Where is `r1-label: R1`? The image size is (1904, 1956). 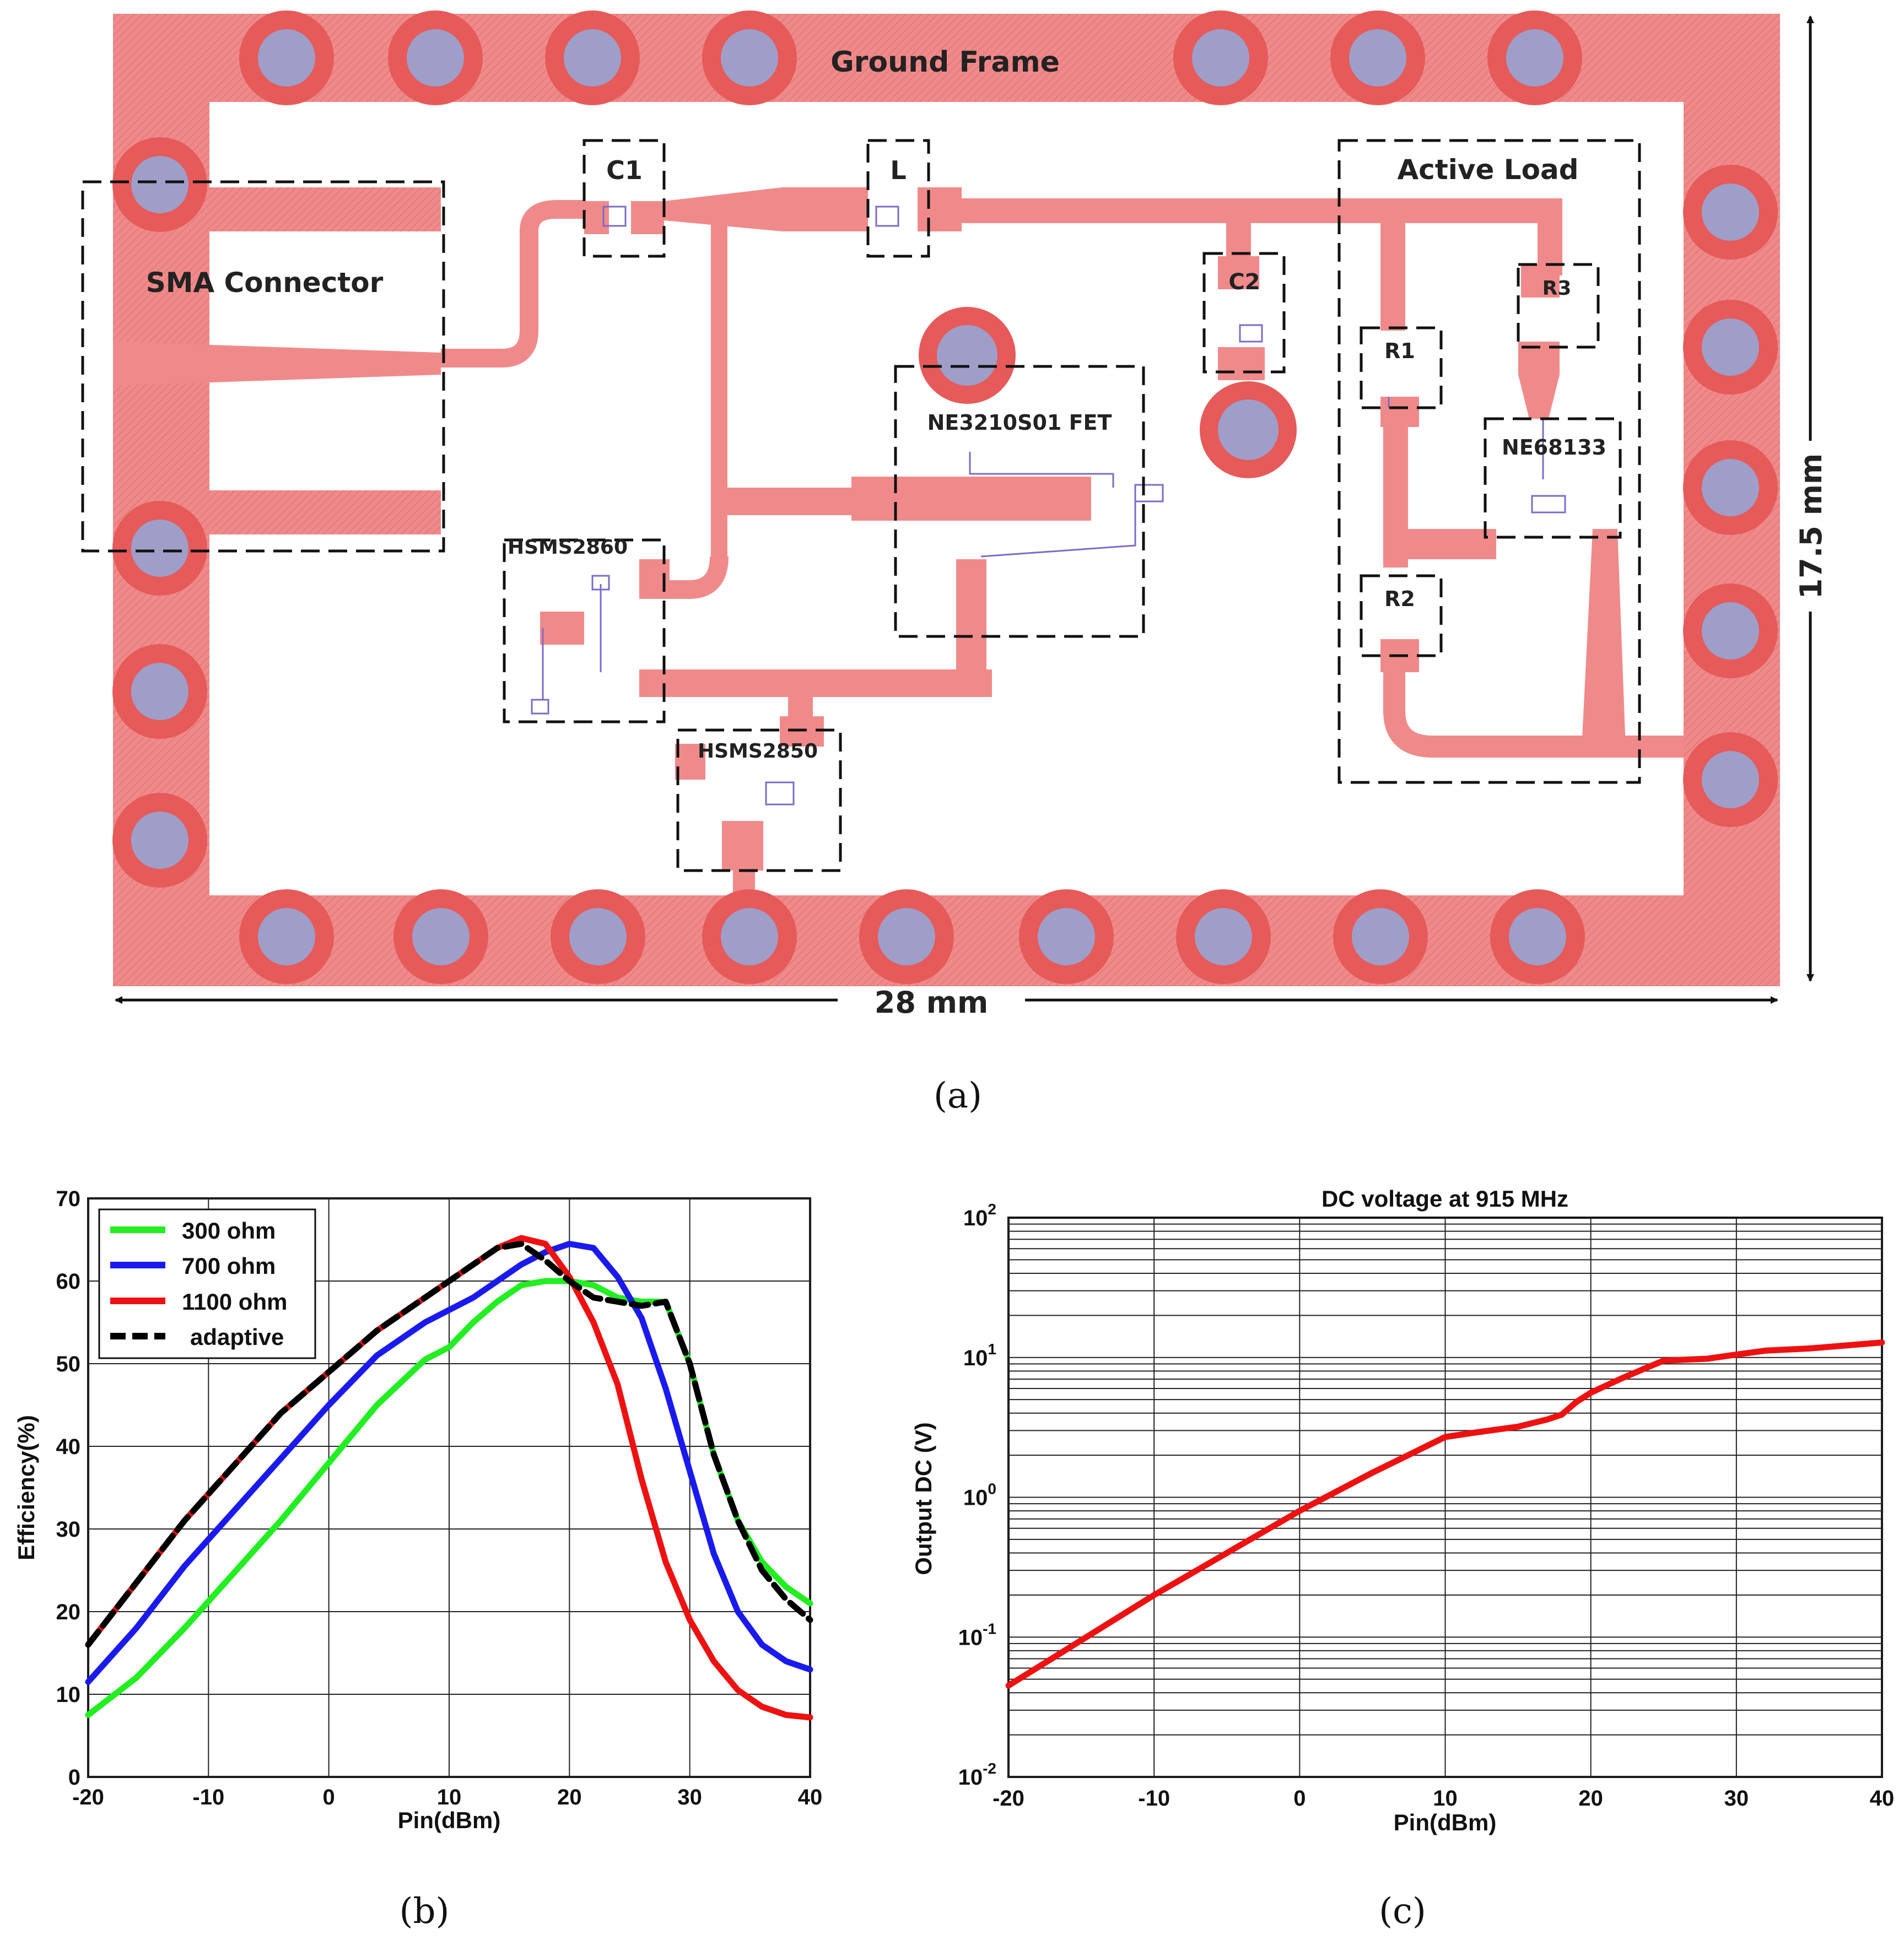 r1-label: R1 is located at coordinates (1399, 351).